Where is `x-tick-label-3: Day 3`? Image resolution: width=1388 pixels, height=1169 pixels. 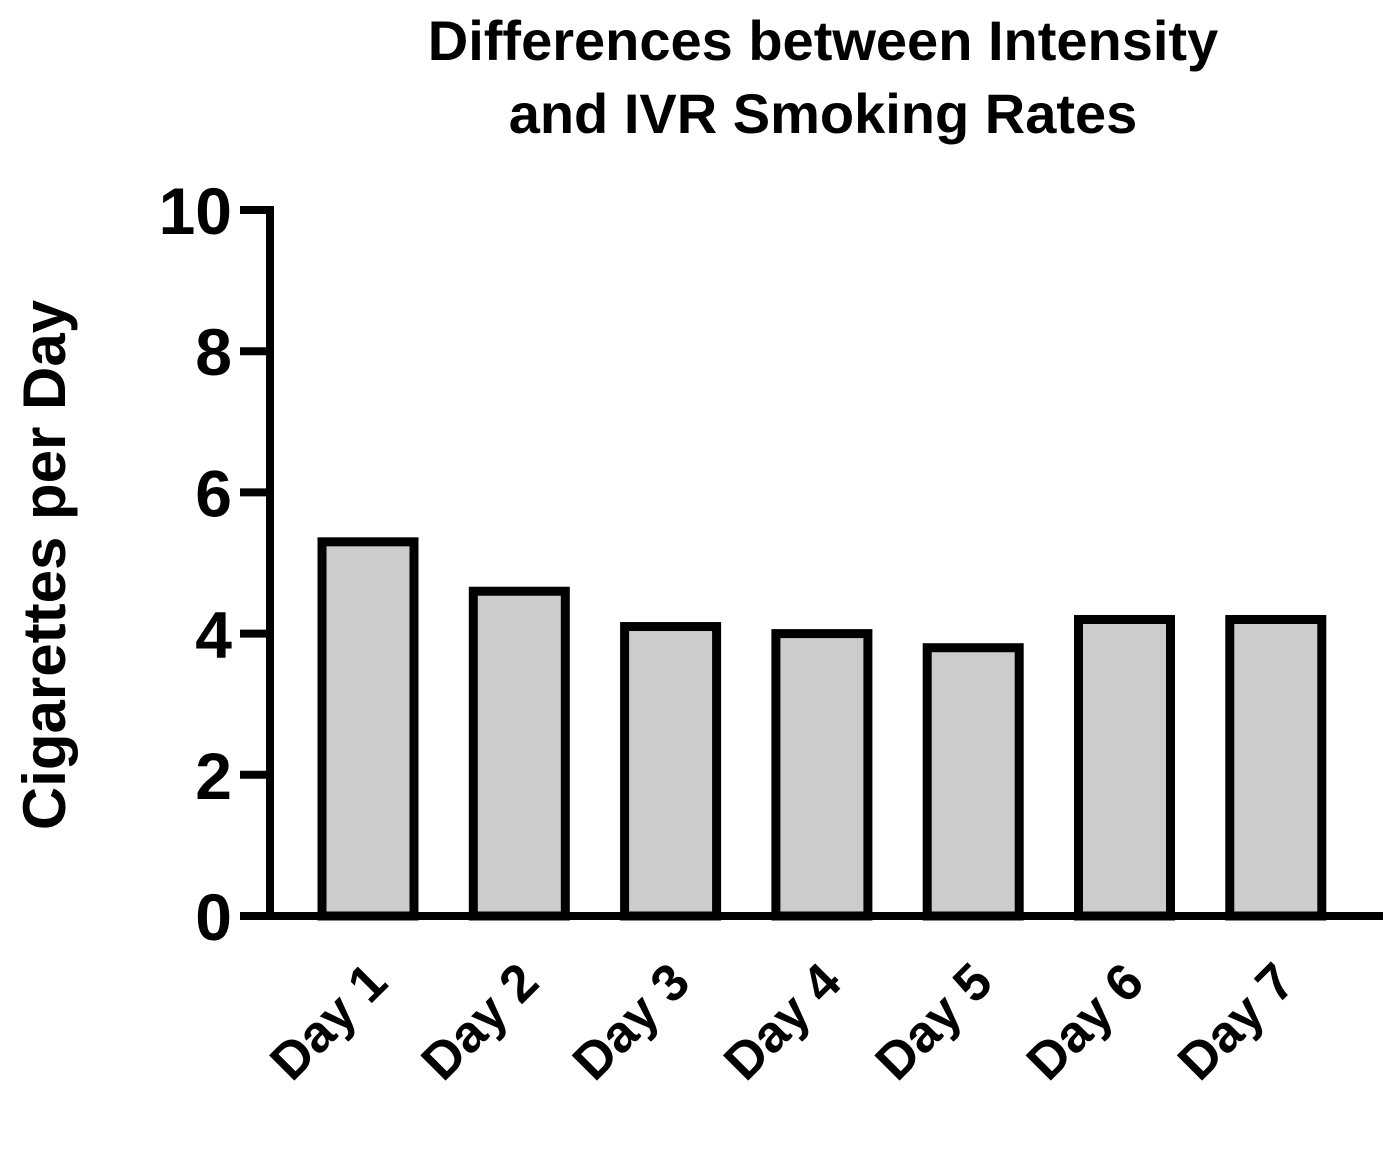
x-tick-label-3: Day 3 is located at coordinates (631, 1021).